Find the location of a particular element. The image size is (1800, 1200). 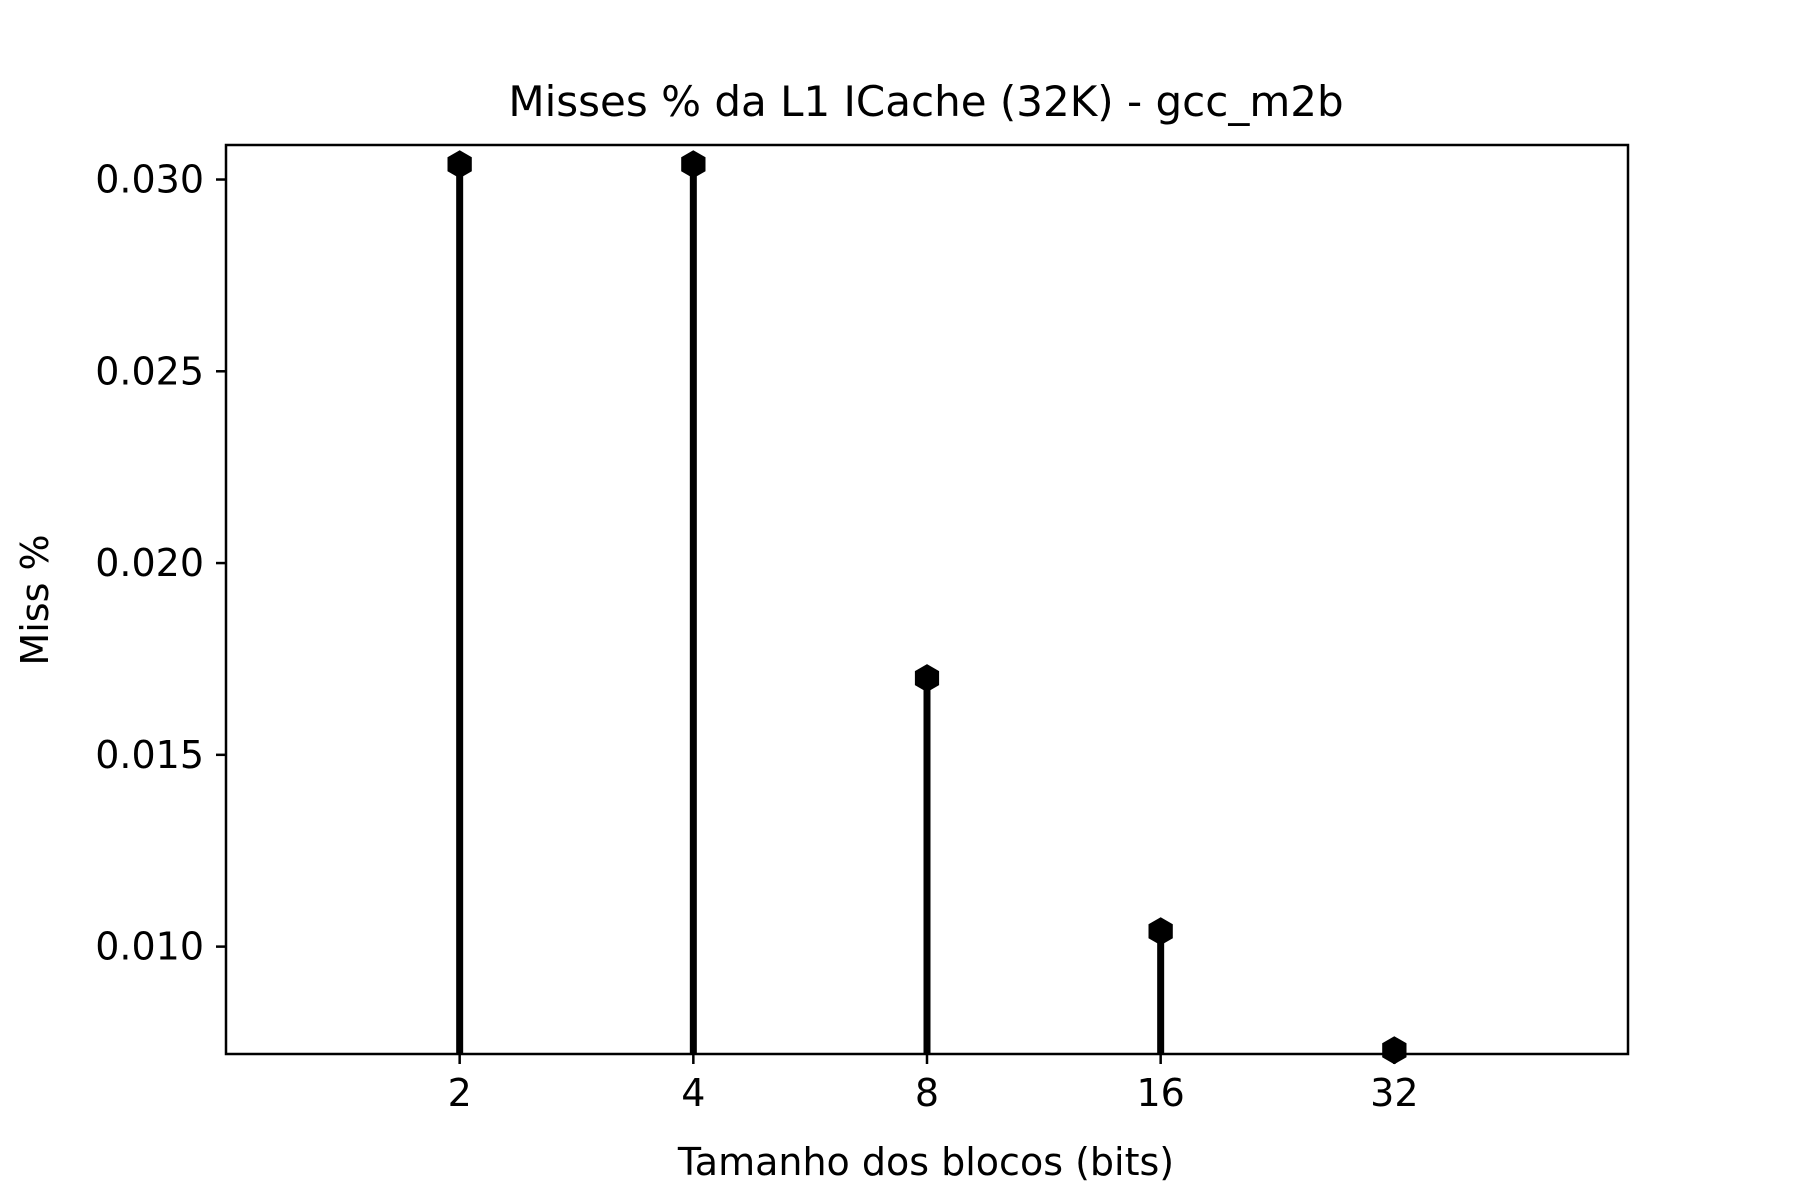

y-tick-label: 0.010 is located at coordinates (149, 947).